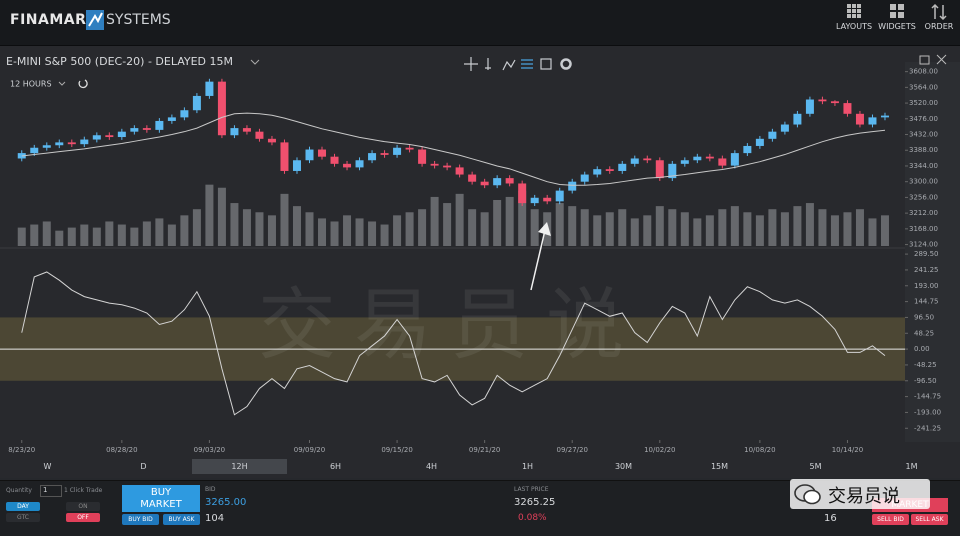  I want to click on refresh-icon, so click(83, 84).